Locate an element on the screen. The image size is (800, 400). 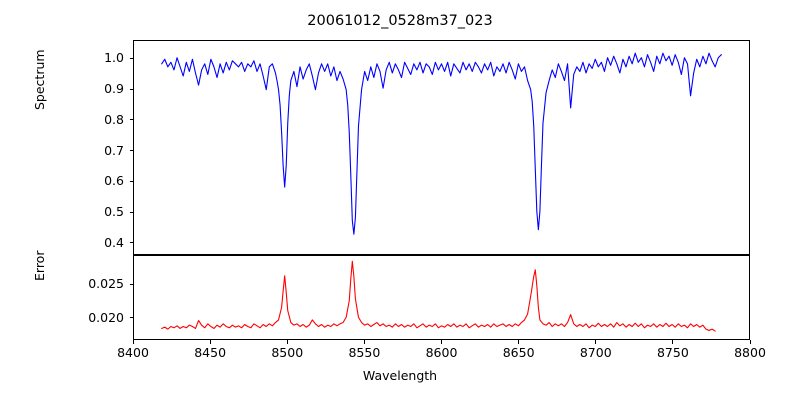
y-tick-label: 0.5 is located at coordinates (114, 211).